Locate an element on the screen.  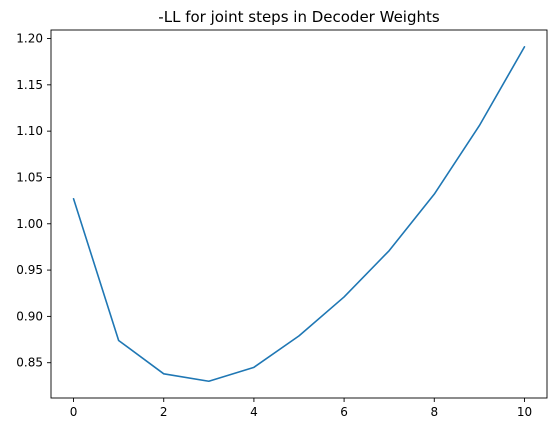
x-tick-label: 6 is located at coordinates (344, 412).